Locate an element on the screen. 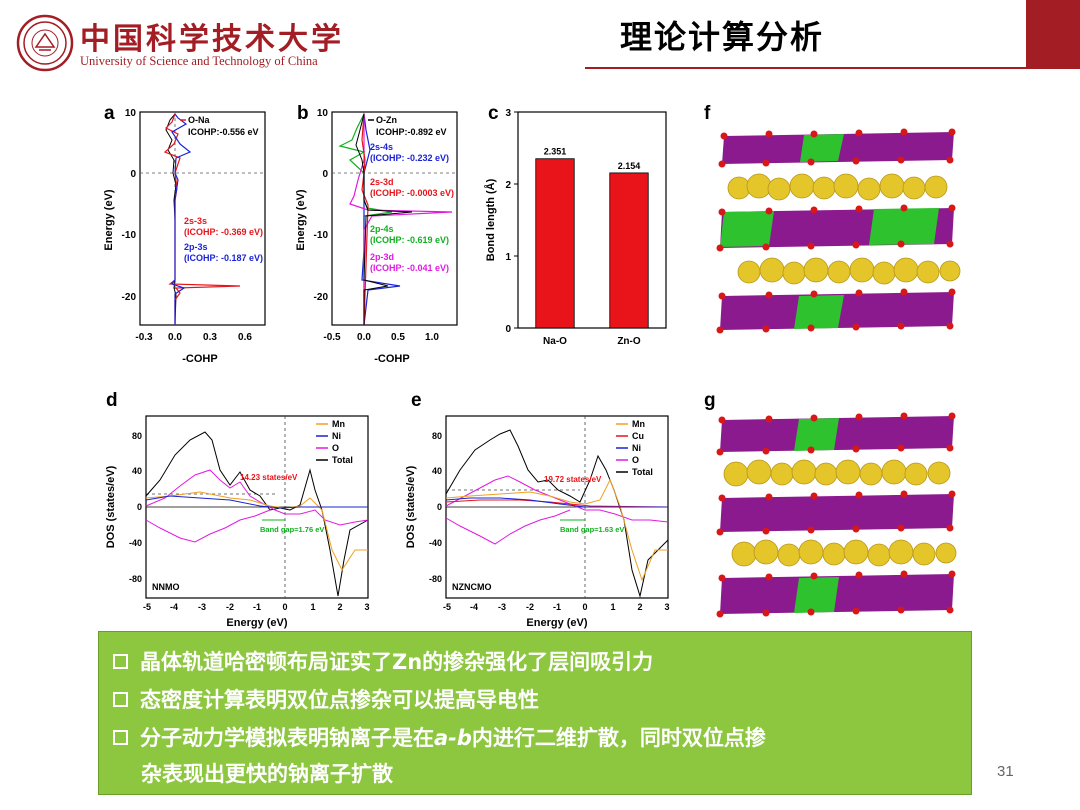  b-ann3-val: (ICOHP: -0.619 eV) is located at coordinates (409, 240).